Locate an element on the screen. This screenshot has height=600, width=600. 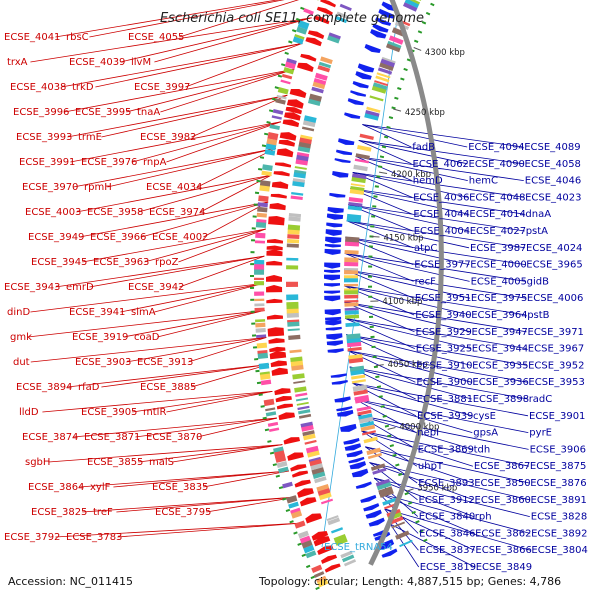
right-gene-label: ECSE_4044 is located at coordinates (441, 214).